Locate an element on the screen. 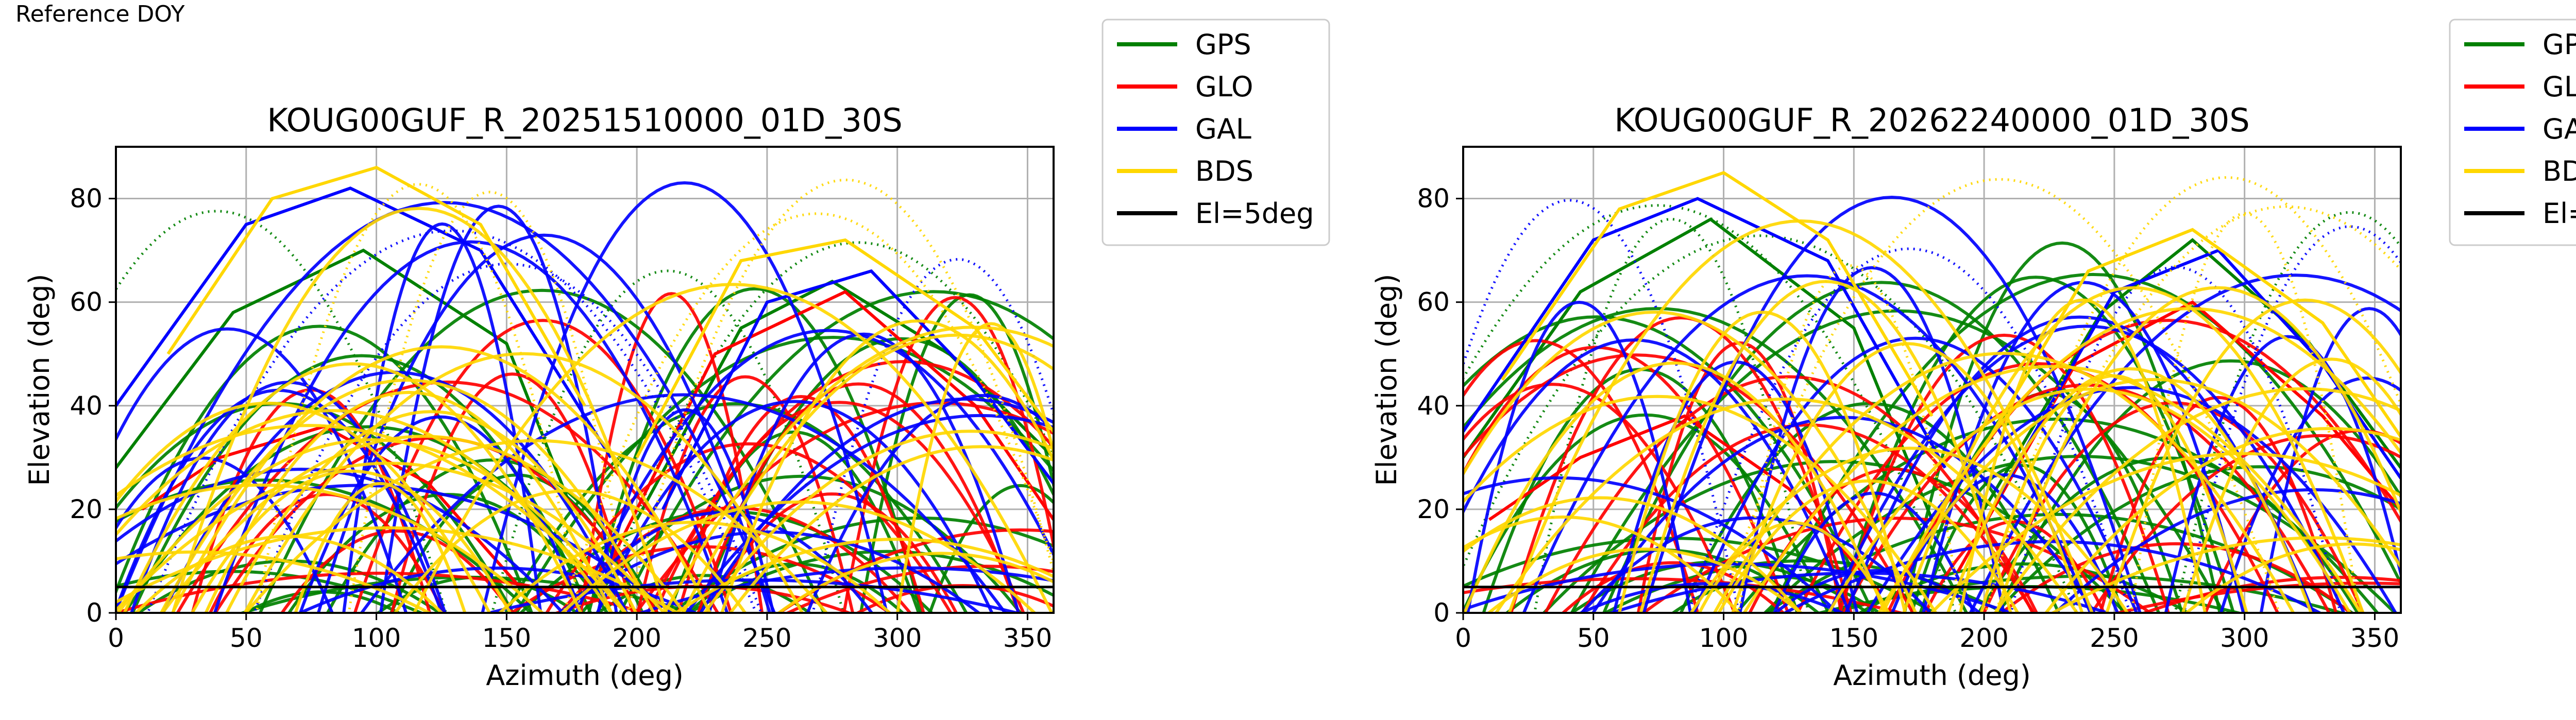 This screenshot has width=2576, height=720. x-tick-label: 150 is located at coordinates (506, 638).